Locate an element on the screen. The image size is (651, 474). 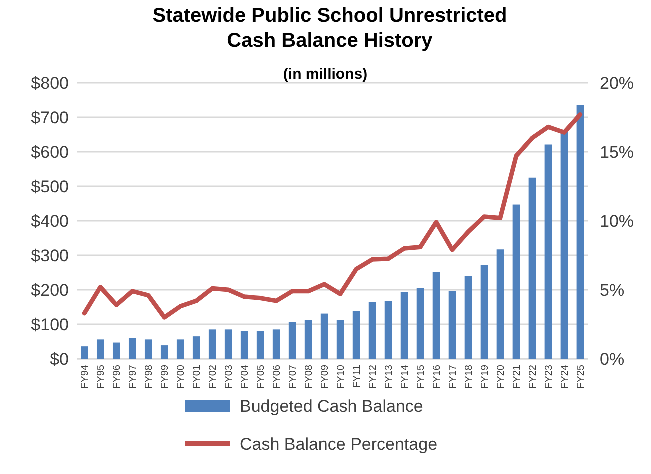
y-tick-label: $100 is located at coordinates (50, 324).